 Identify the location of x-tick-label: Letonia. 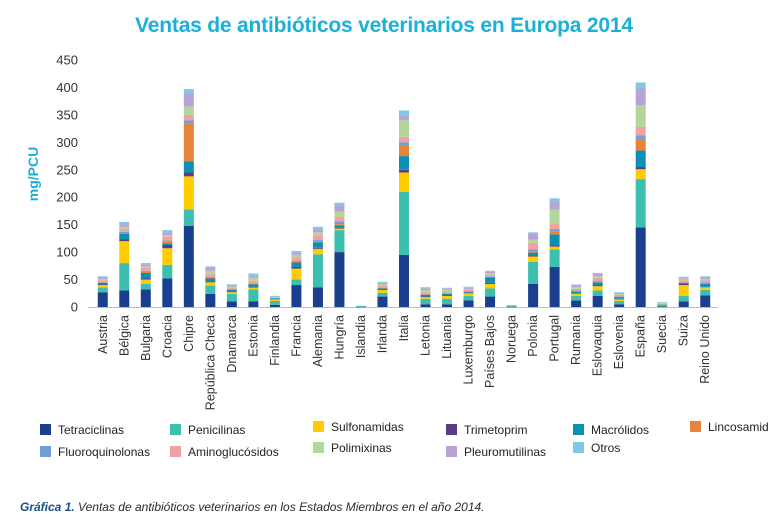
(426, 335).